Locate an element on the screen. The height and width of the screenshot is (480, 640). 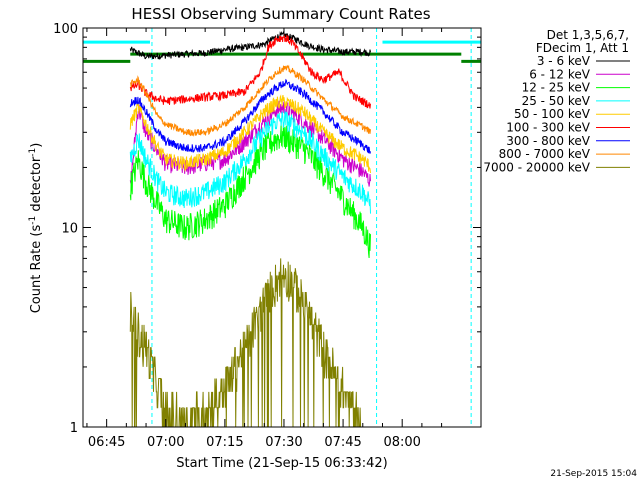
x-tick-label-5: 08:00 is located at coordinates (401, 442).